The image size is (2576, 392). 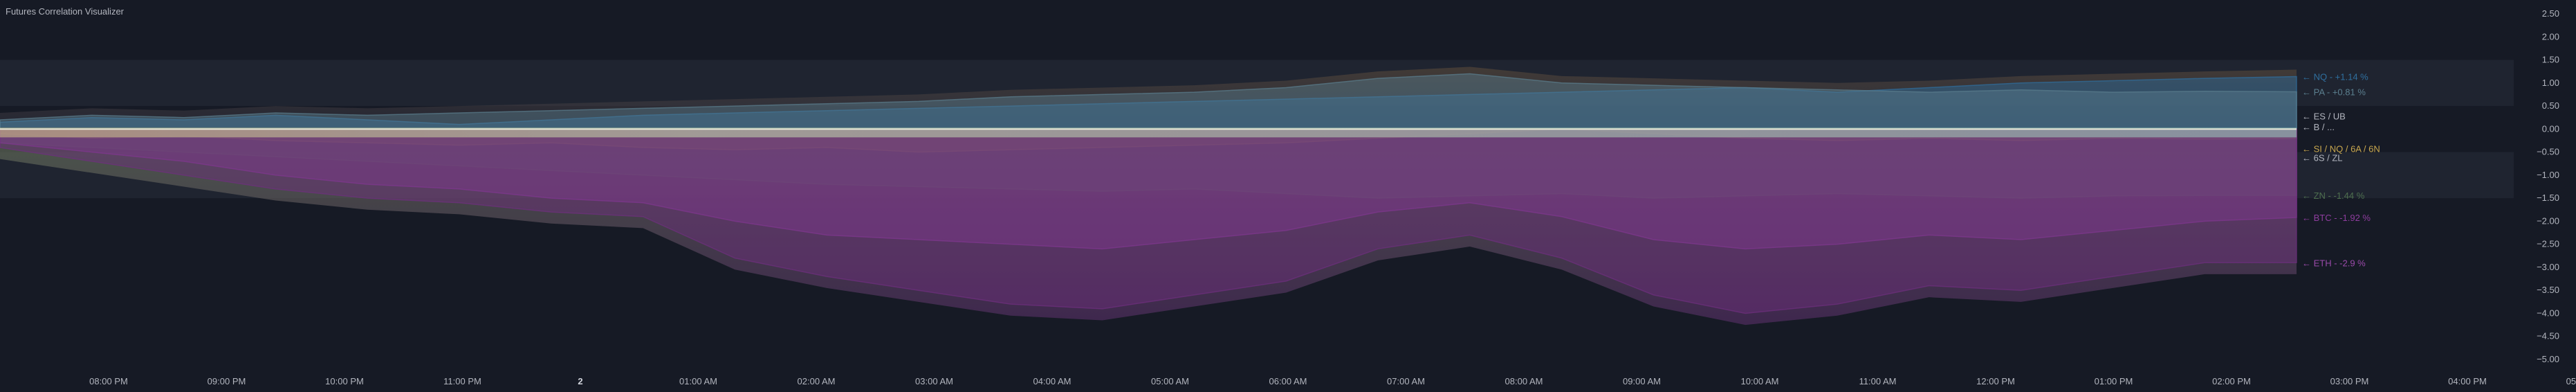 What do you see at coordinates (2341, 149) in the screenshot?
I see `spread-label: ← SI / NQ / 6A / 6N` at bounding box center [2341, 149].